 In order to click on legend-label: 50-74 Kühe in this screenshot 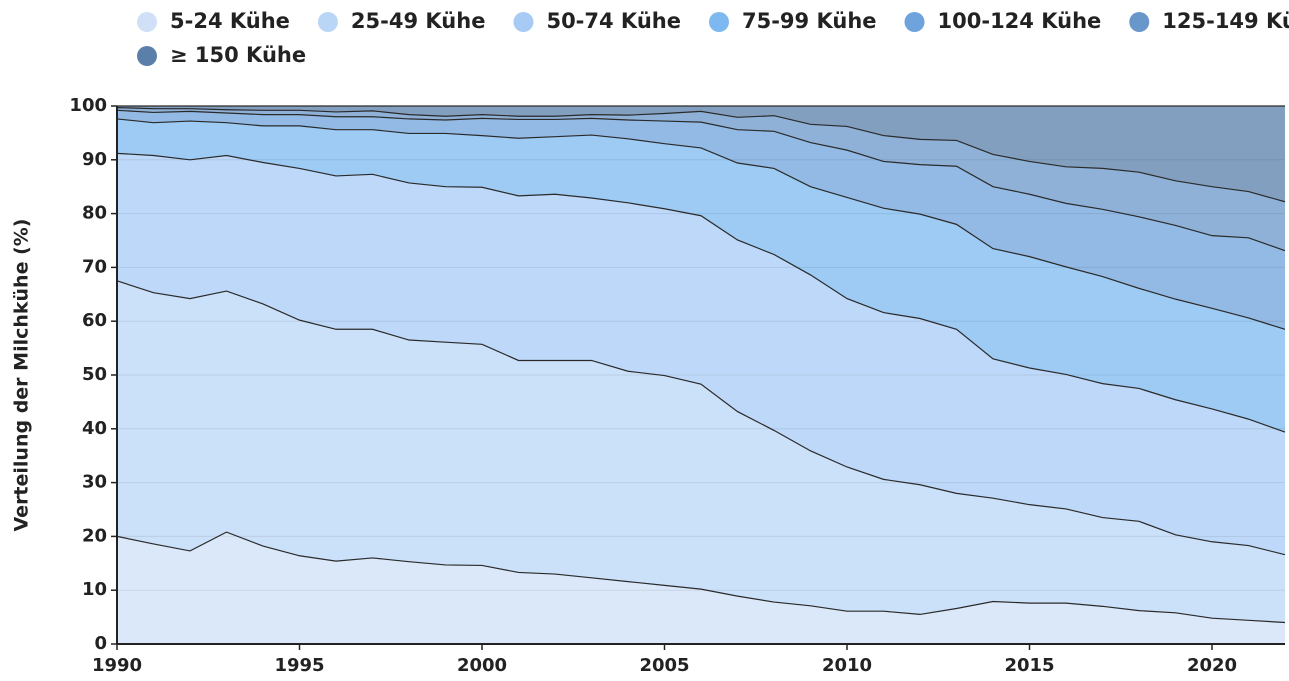, I will do `click(613, 21)`.